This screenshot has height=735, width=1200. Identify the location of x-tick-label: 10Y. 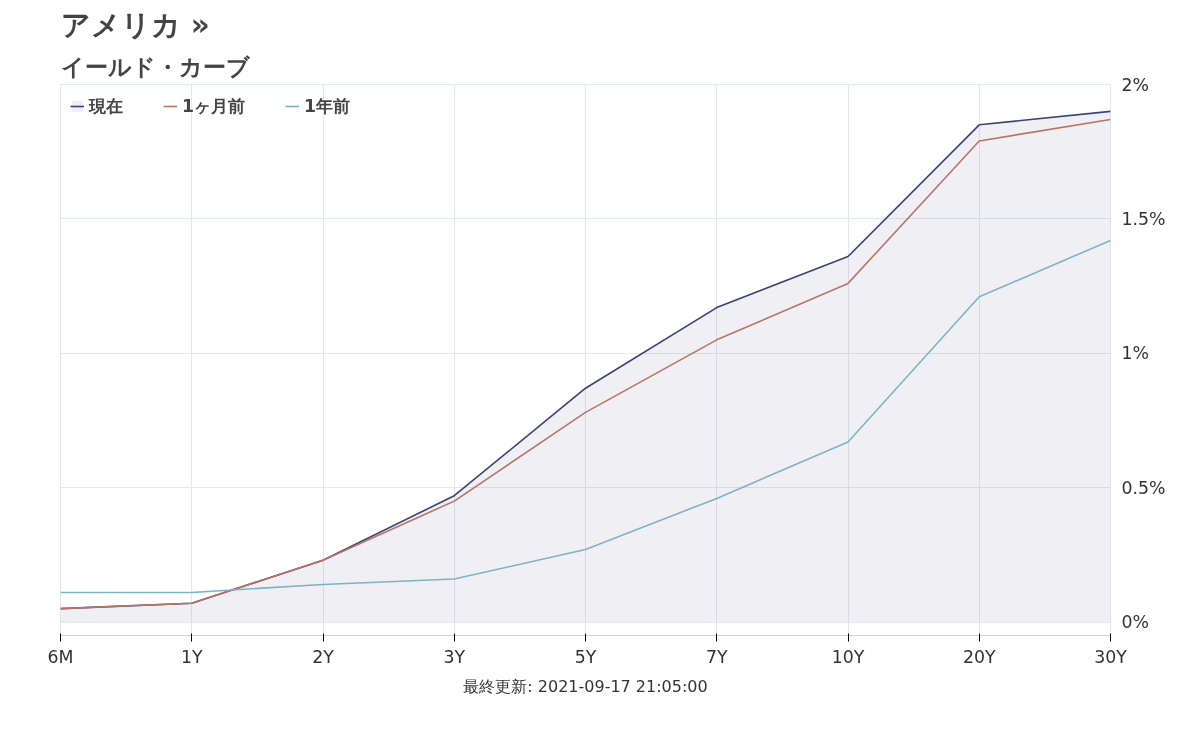
(848, 656).